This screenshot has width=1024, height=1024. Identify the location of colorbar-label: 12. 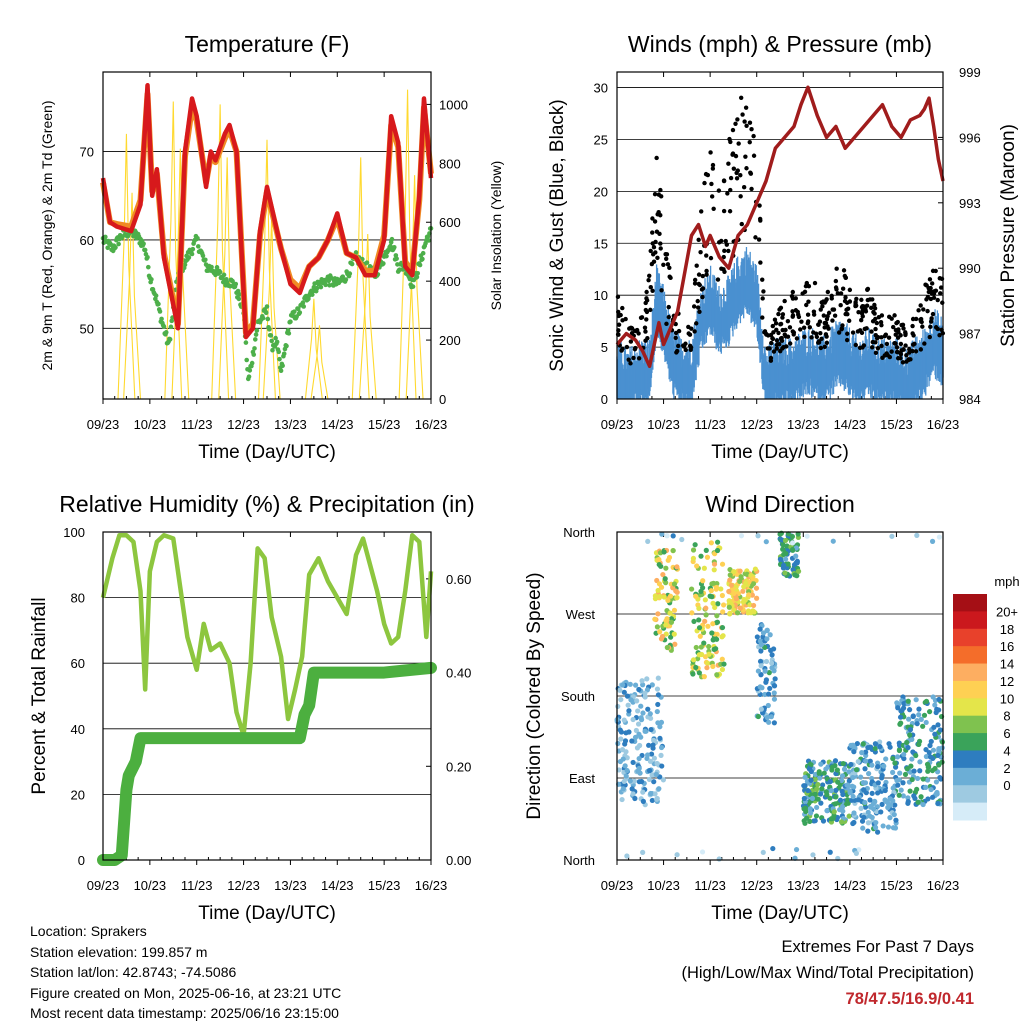
(1007, 681).